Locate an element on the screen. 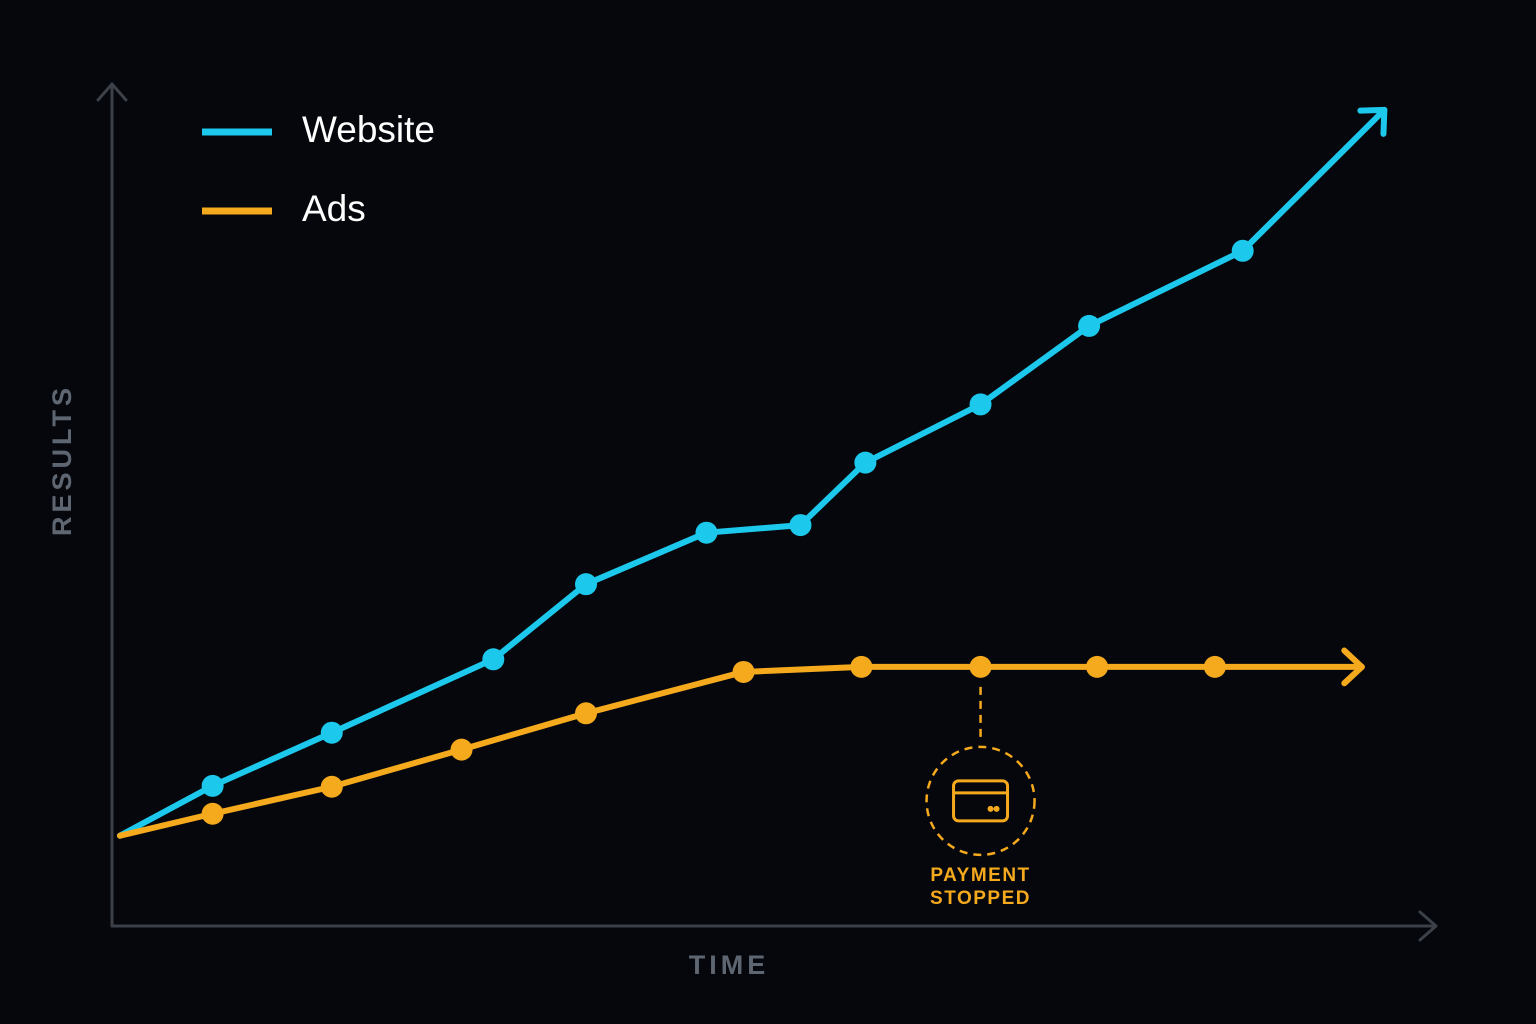 The height and width of the screenshot is (1024, 1536). legend-label: Ads is located at coordinates (334, 208).